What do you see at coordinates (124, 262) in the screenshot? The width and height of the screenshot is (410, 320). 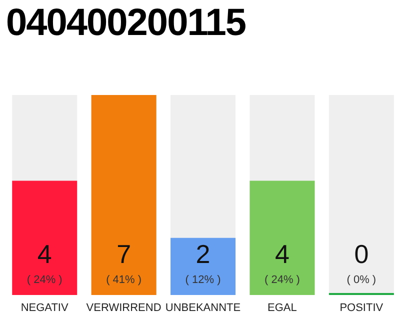 I see `data-label: 7 ( 41% )` at bounding box center [124, 262].